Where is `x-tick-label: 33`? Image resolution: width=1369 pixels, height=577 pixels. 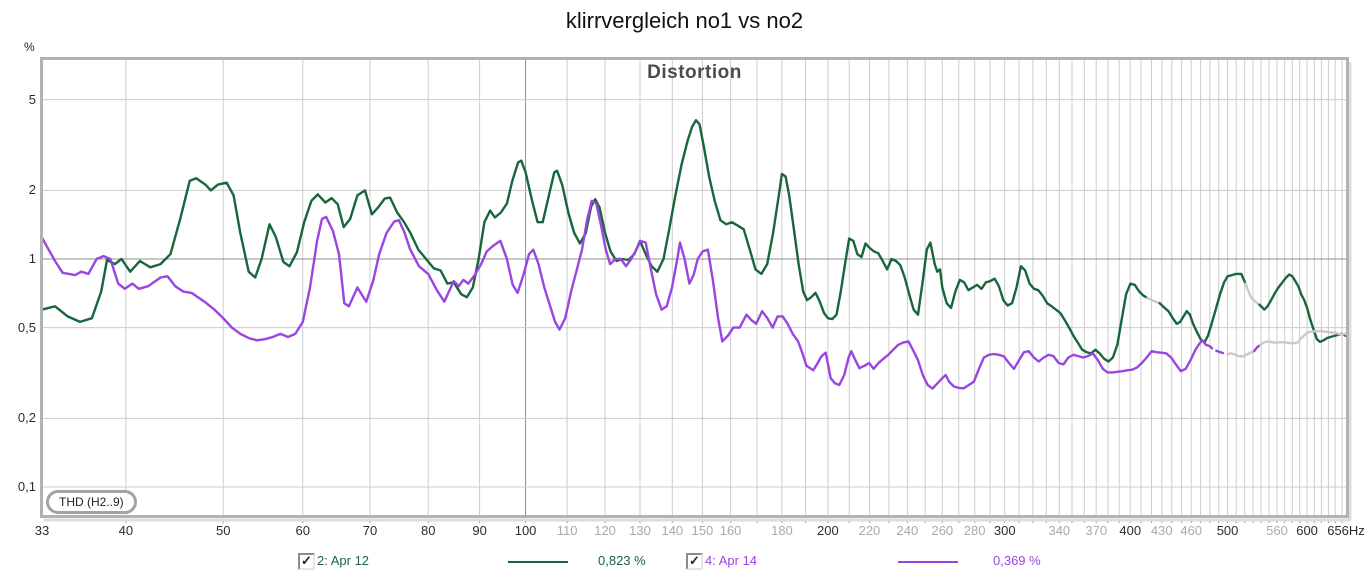 x-tick-label: 33 is located at coordinates (42, 530).